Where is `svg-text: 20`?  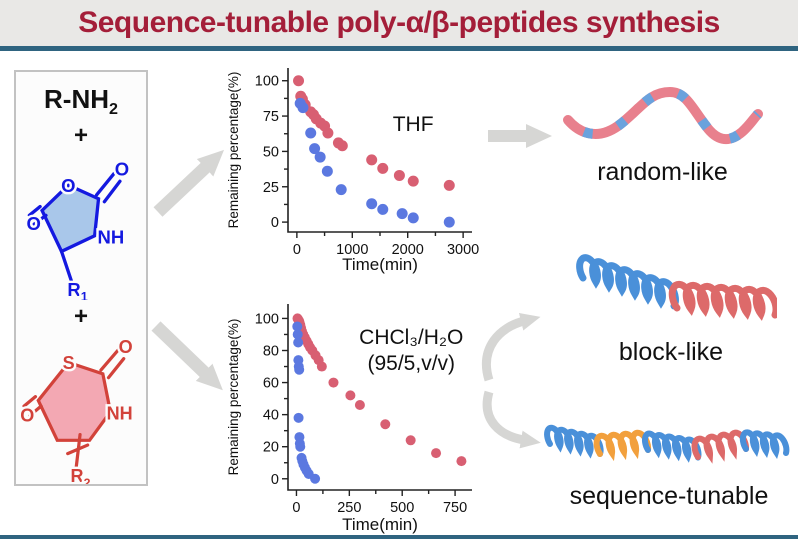 svg-text: 20 is located at coordinates (271, 448).